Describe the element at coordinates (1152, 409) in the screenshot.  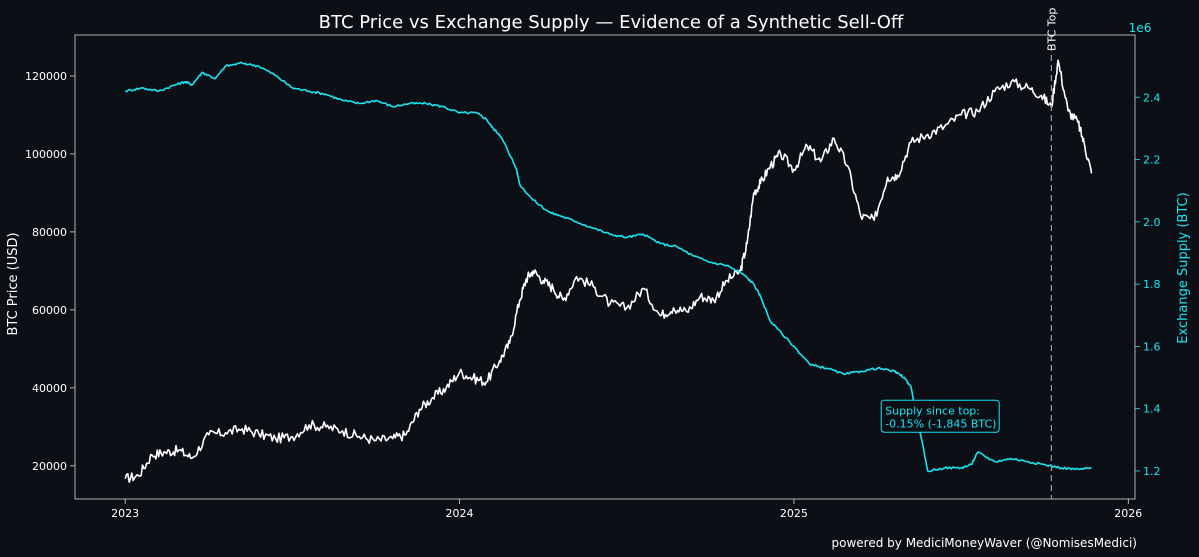
I see `right-y-tick-label: 1.4` at that location.